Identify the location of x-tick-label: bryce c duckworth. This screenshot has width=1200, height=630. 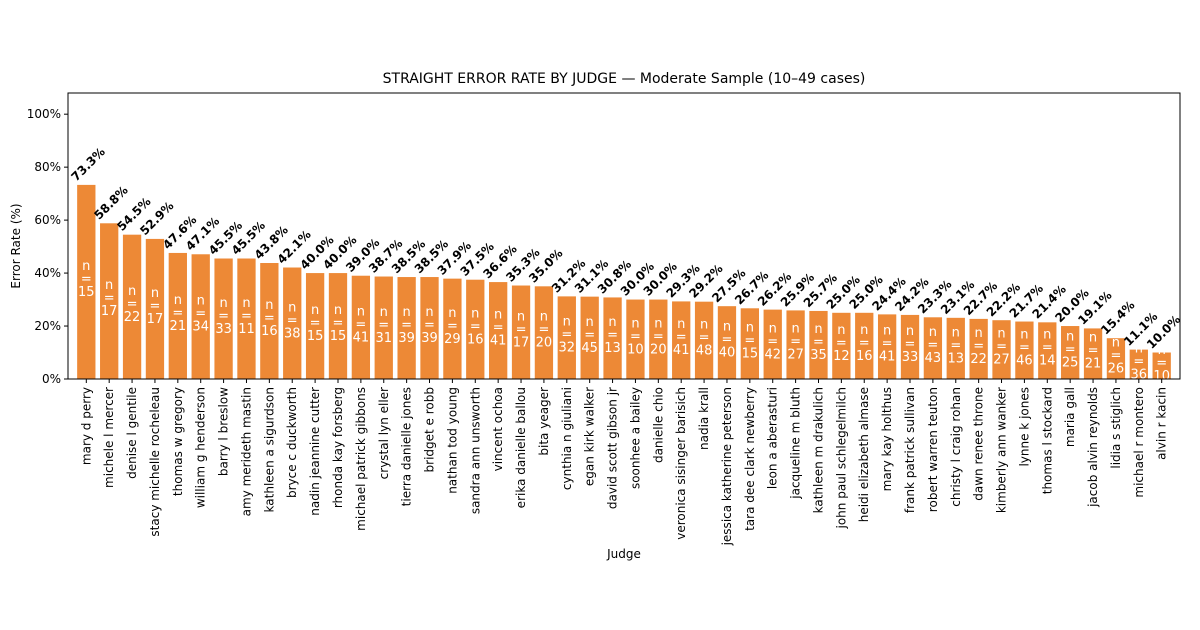
(292, 442).